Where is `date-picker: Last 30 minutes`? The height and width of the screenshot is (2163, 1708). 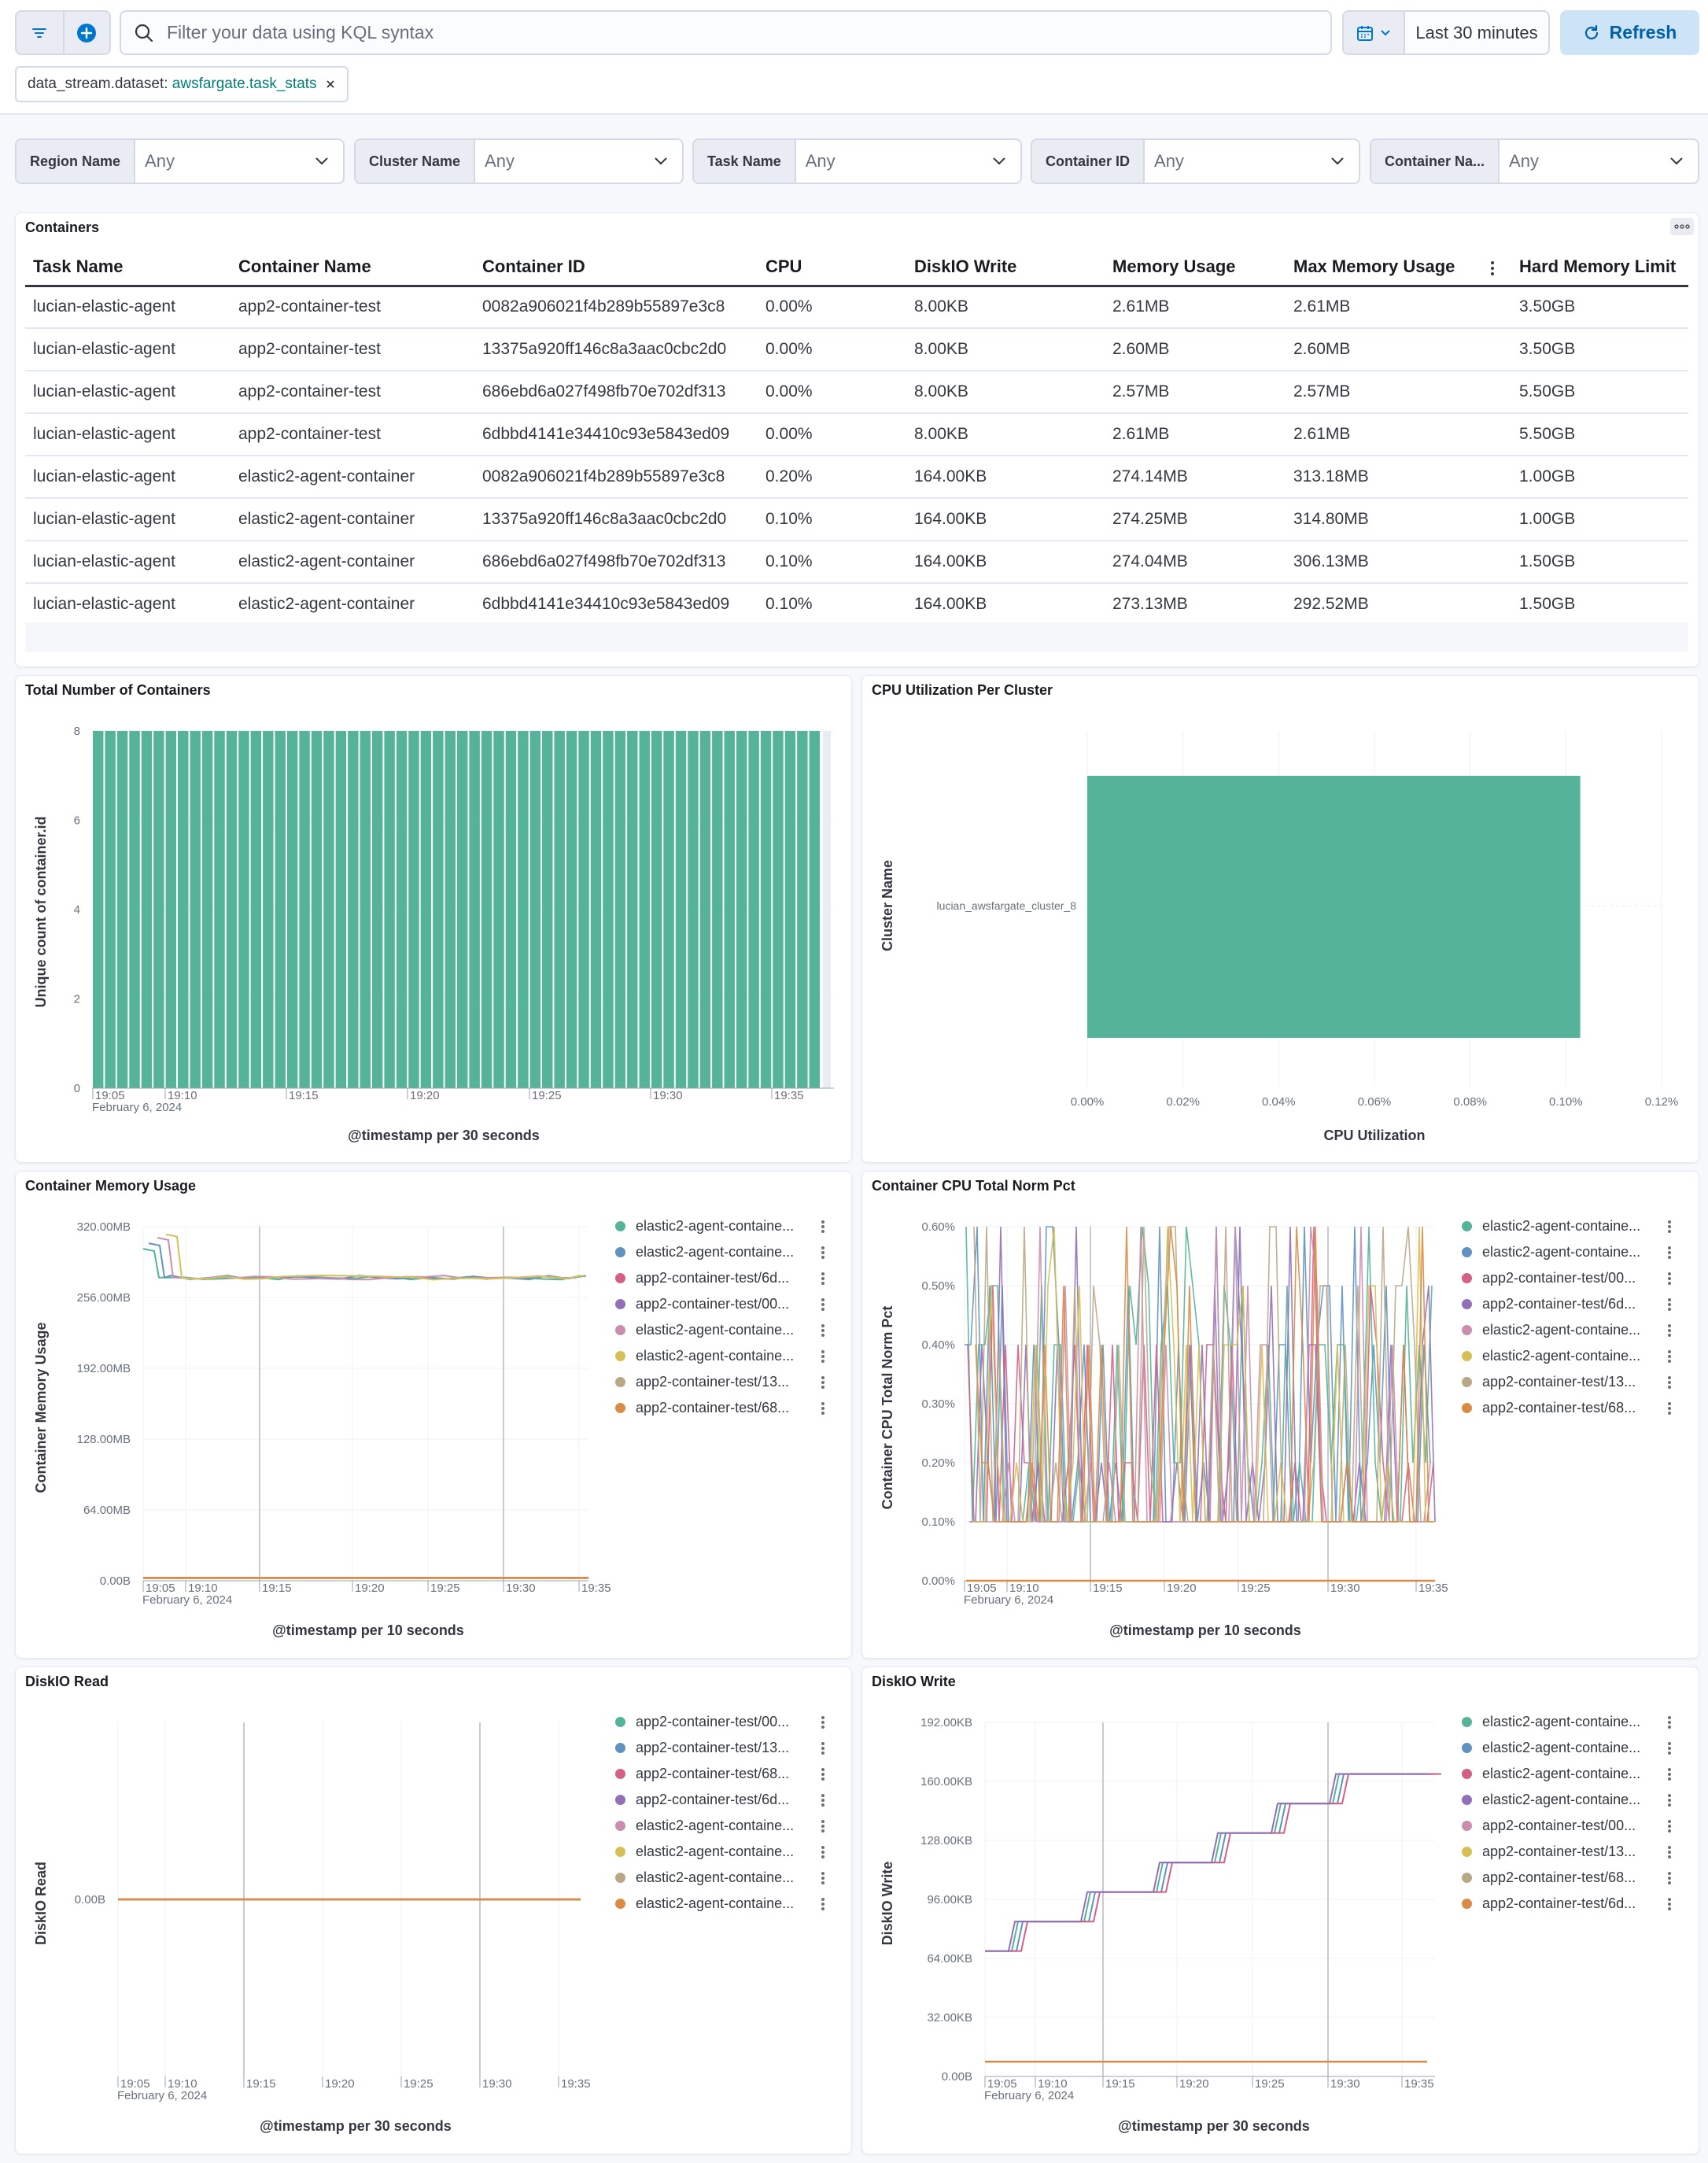
date-picker: Last 30 minutes is located at coordinates (1446, 32).